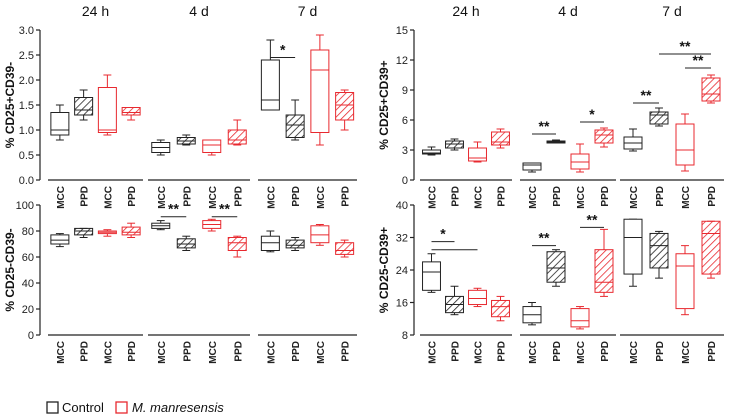 The width and height of the screenshot is (737, 417). What do you see at coordinates (178, 407) in the screenshot?
I see `legend-treated-label: M. manresensis` at bounding box center [178, 407].